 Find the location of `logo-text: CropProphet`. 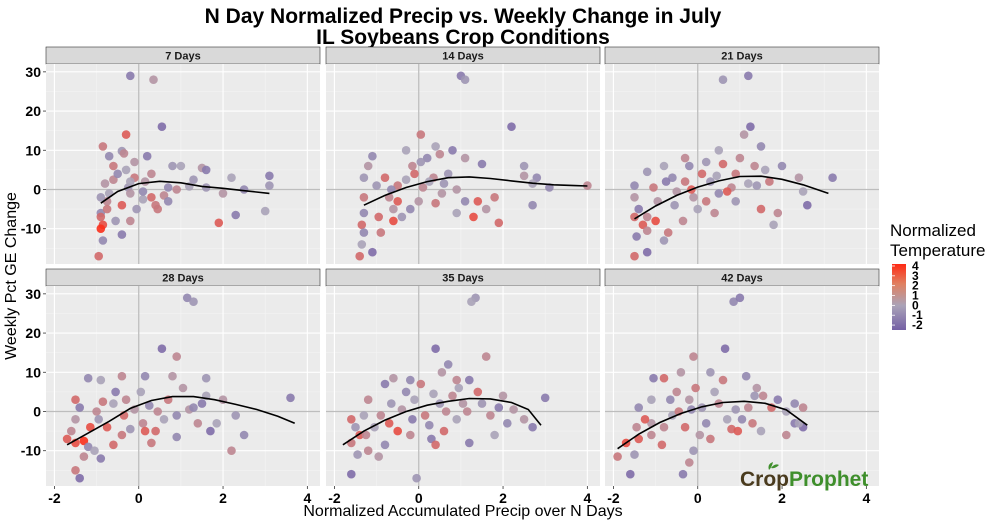

logo-text: CropProphet is located at coordinates (804, 479).